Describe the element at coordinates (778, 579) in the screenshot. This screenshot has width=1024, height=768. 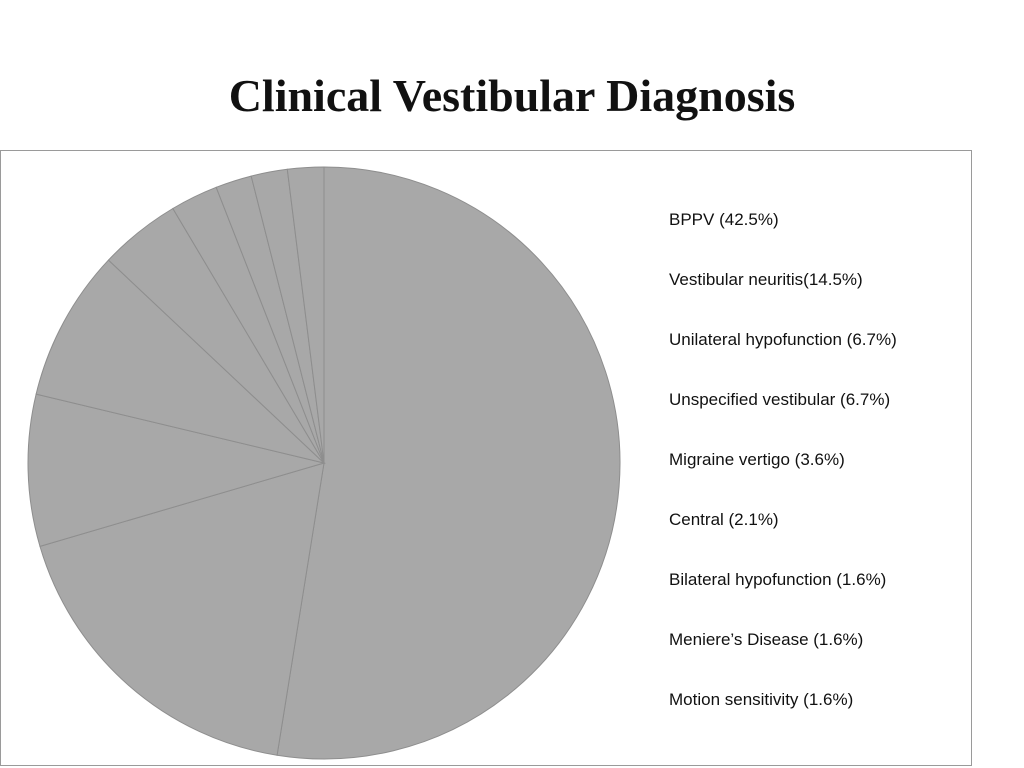
I see `legend-item: Bilateral hypofunction (1.6%)` at that location.